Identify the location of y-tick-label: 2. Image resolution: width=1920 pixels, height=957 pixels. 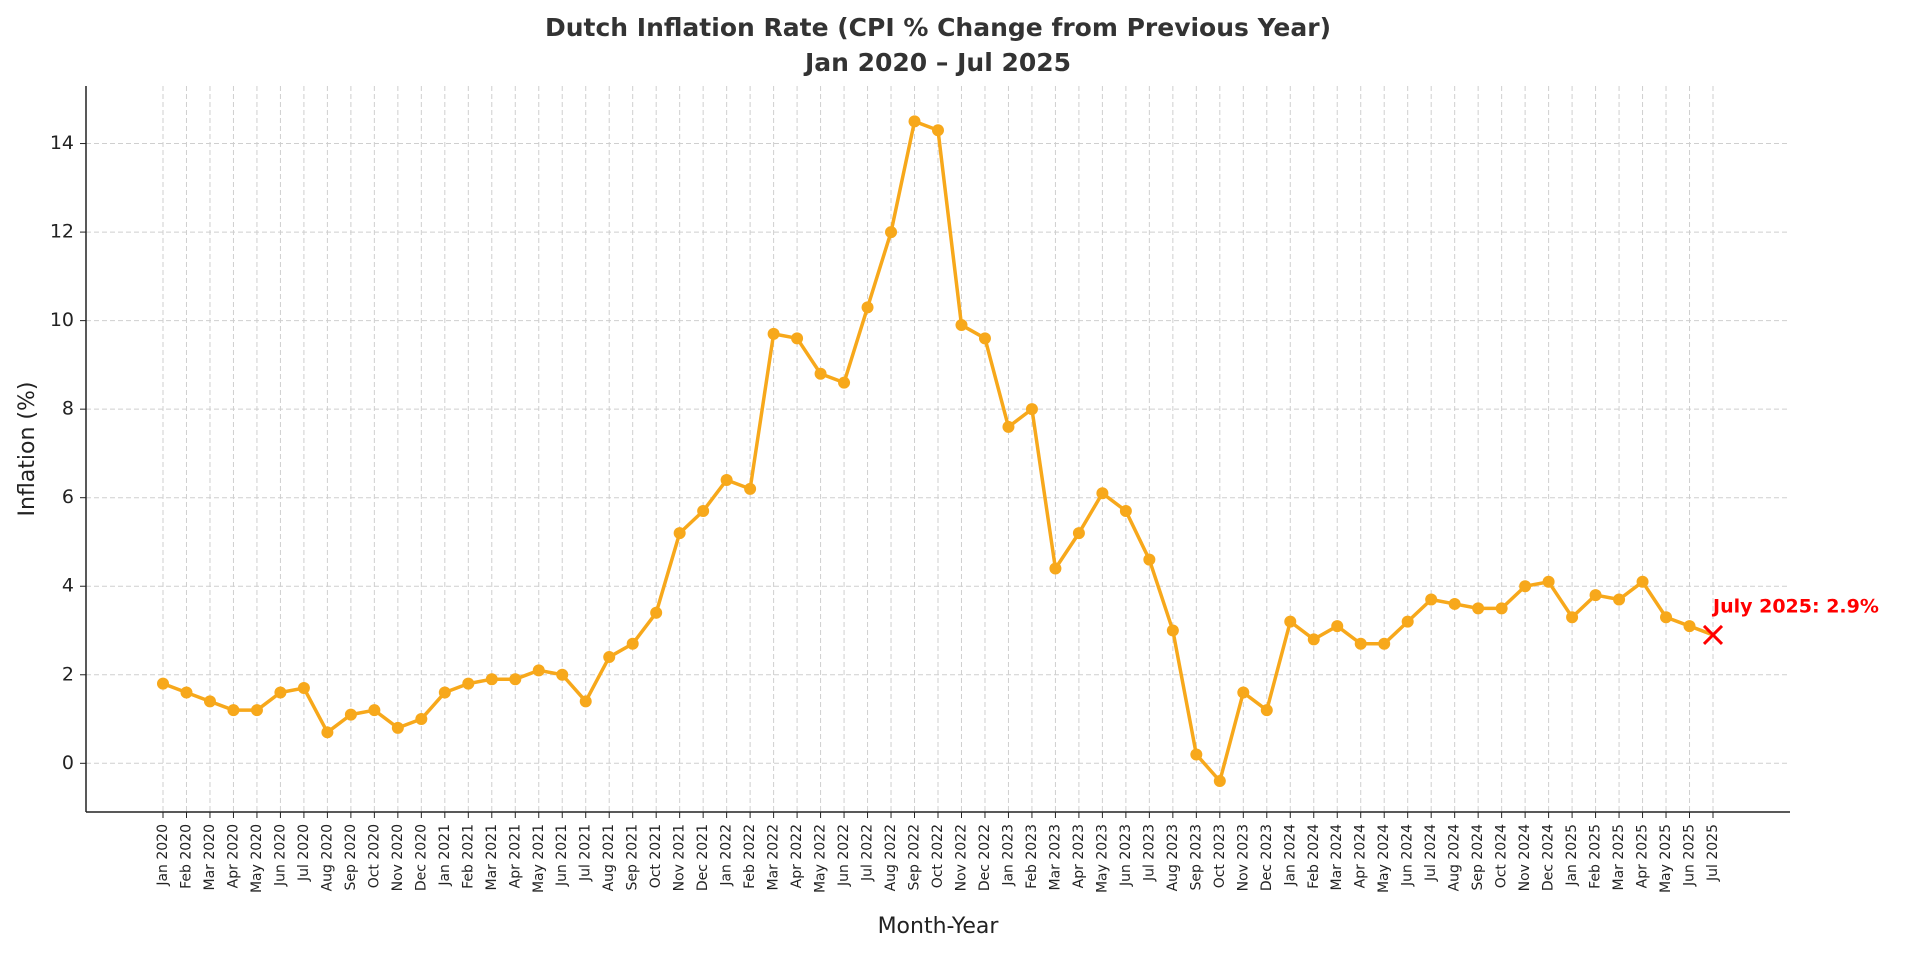
(68, 674).